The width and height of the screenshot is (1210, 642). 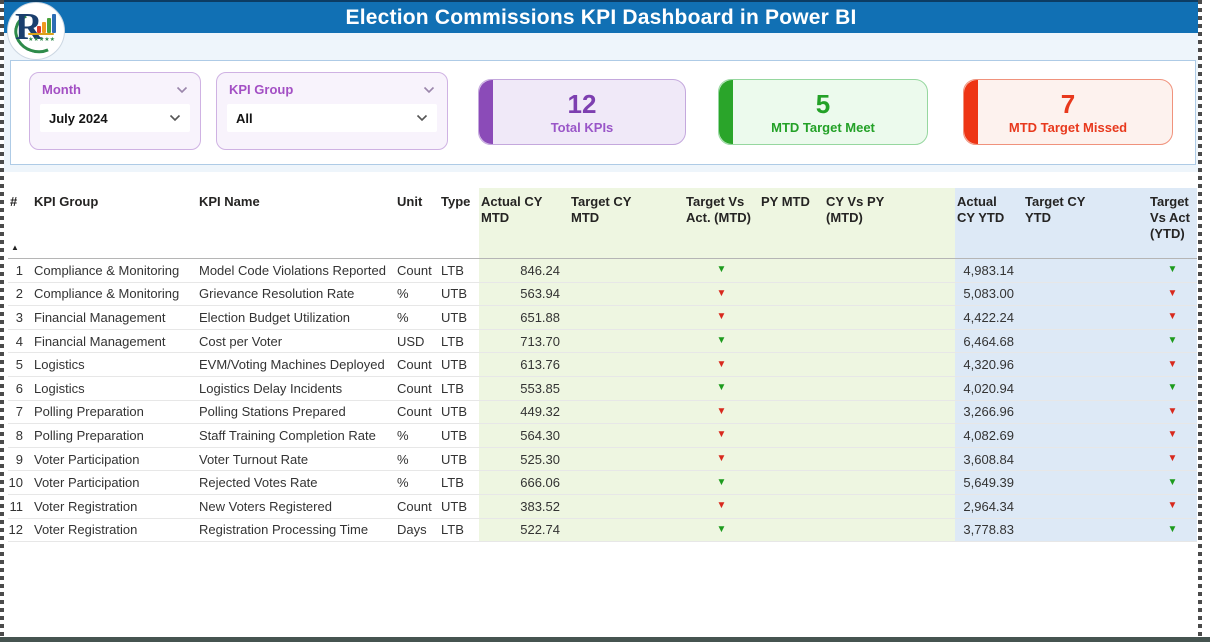 What do you see at coordinates (989, 223) in the screenshot?
I see `col-header-actual-cy-ytd: Actual CY YTD` at bounding box center [989, 223].